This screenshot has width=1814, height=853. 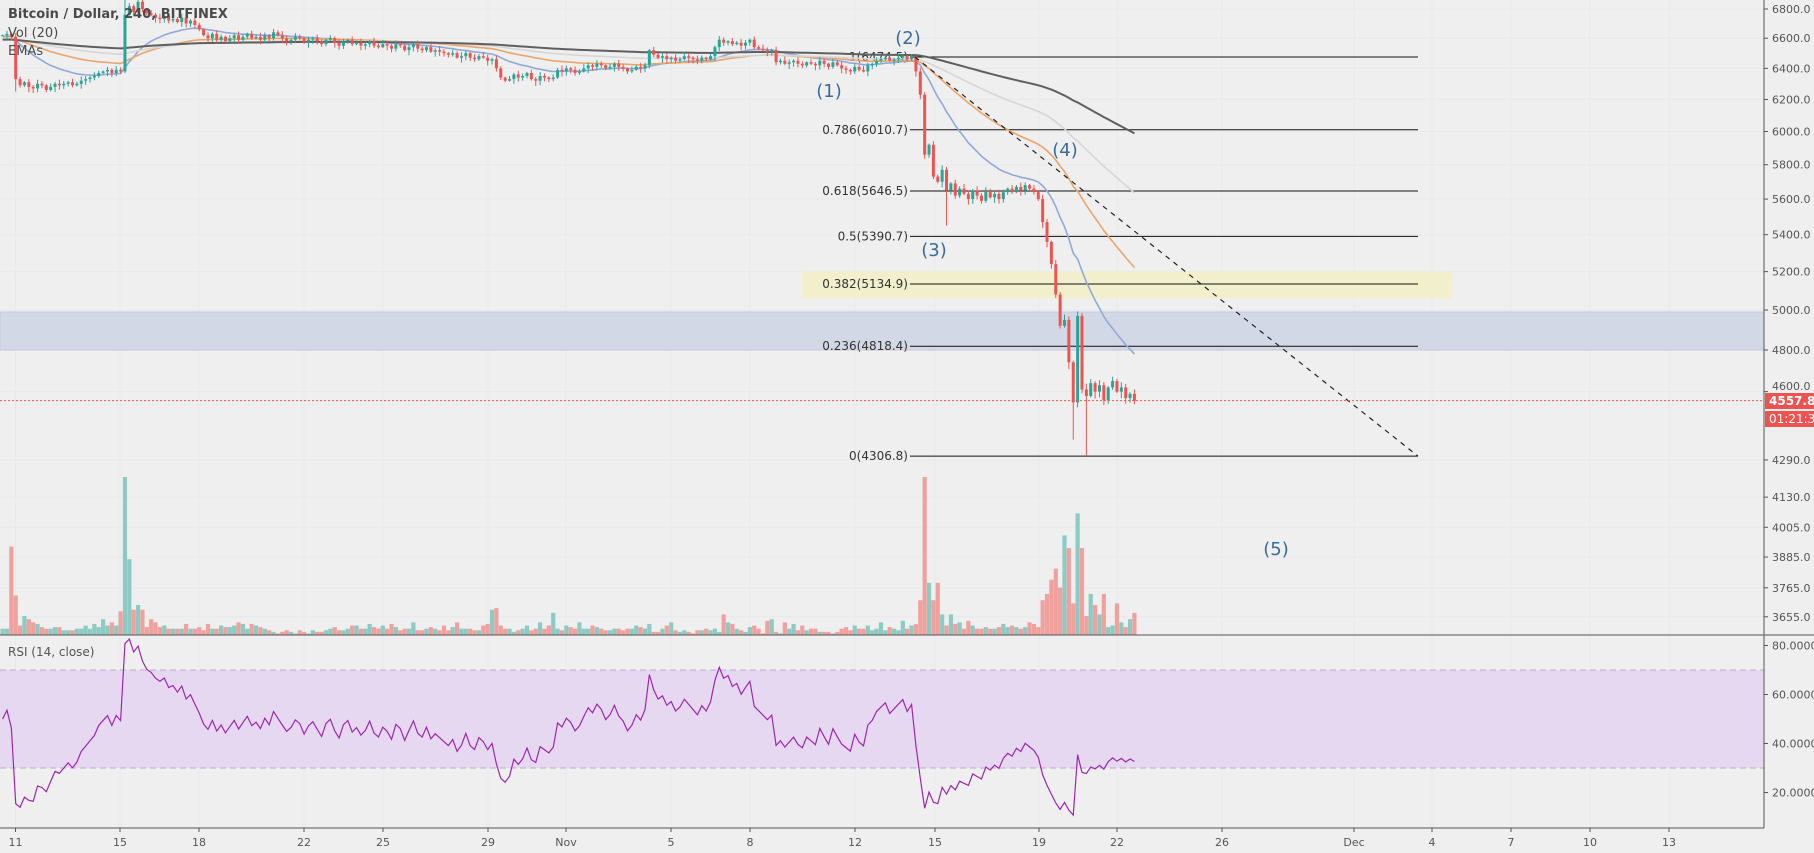 I want to click on symbol-title: Bitcoin / Dollar, 240, BITFINEX, so click(x=118, y=14).